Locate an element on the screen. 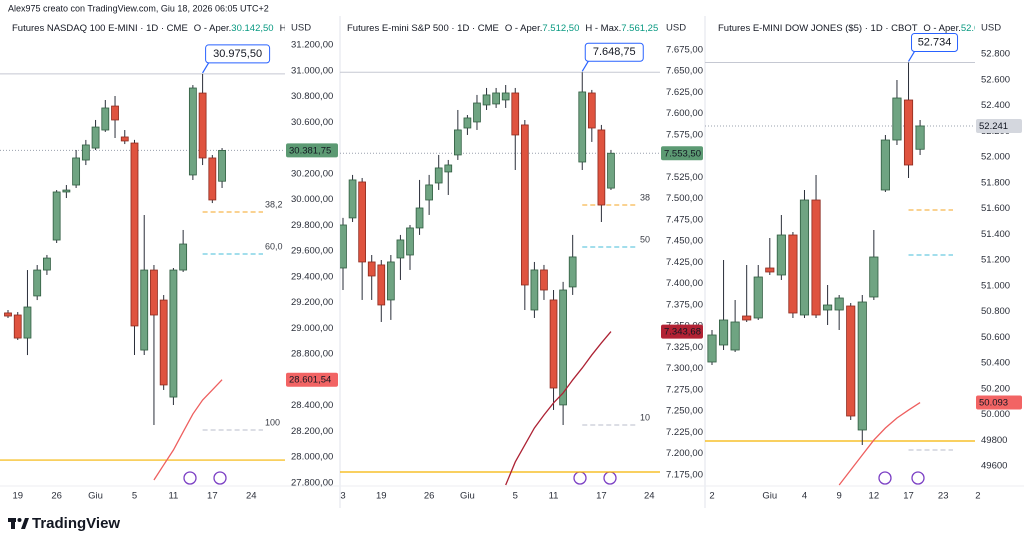 This screenshot has width=1024, height=544. y-tick-label: 51.800 is located at coordinates (995, 182).